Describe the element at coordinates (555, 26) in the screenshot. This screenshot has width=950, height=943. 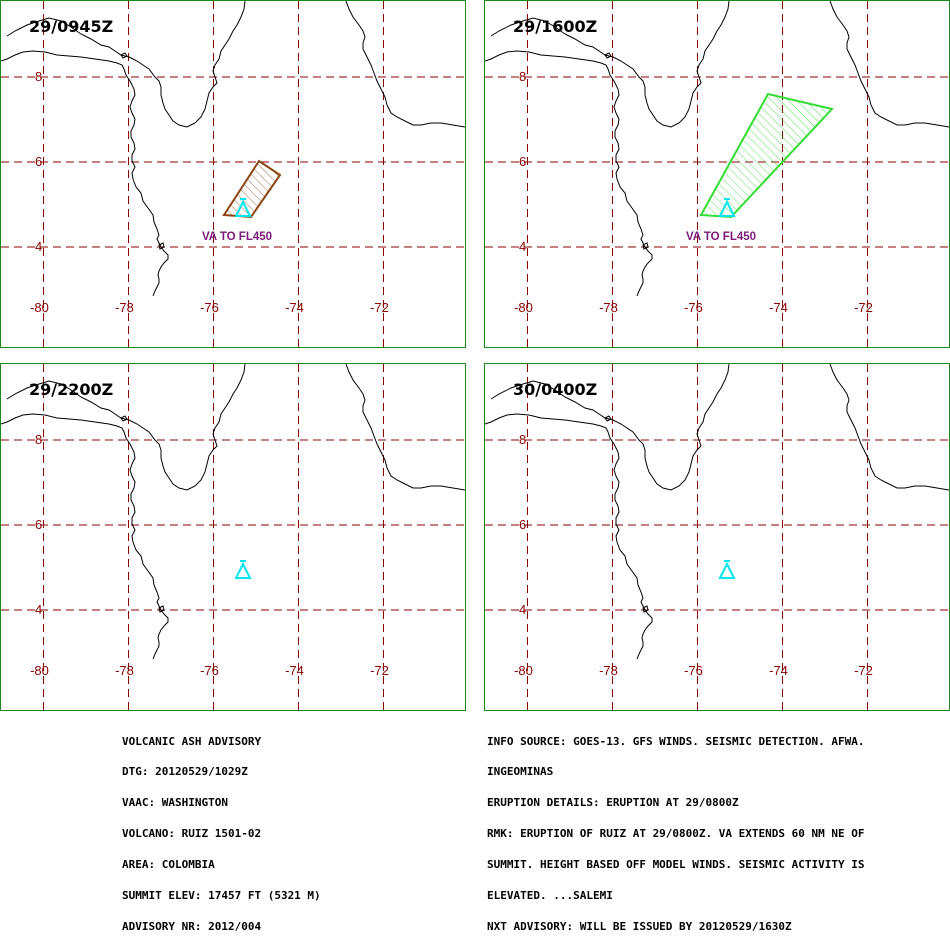
I see `panel-time-label: 29/1600Z` at that location.